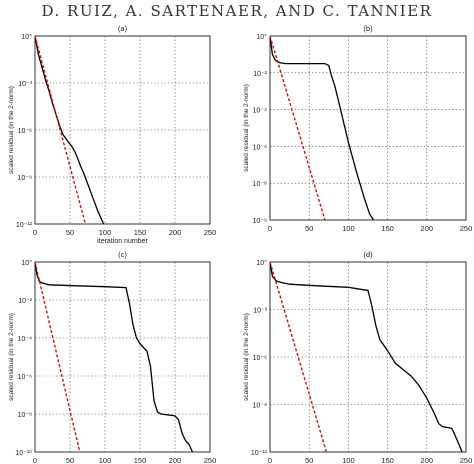 Image resolution: width=474 pixels, height=464 pixels. I want to click on page-header: D. RUIZ, A. SARTENAER, AND C. TANNIER, so click(237, 11).